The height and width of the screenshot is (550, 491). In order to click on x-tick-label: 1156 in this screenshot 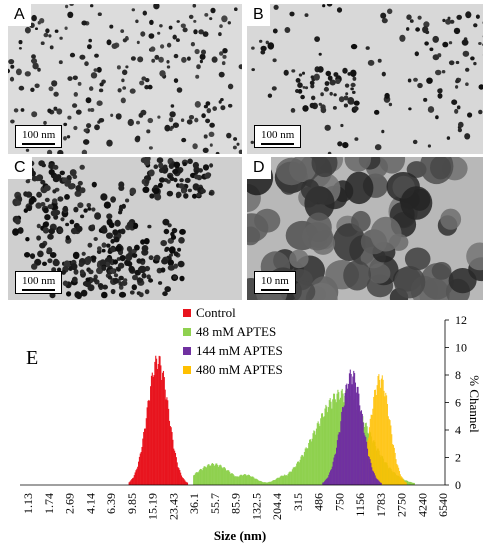, I will do `click(360, 505)`.